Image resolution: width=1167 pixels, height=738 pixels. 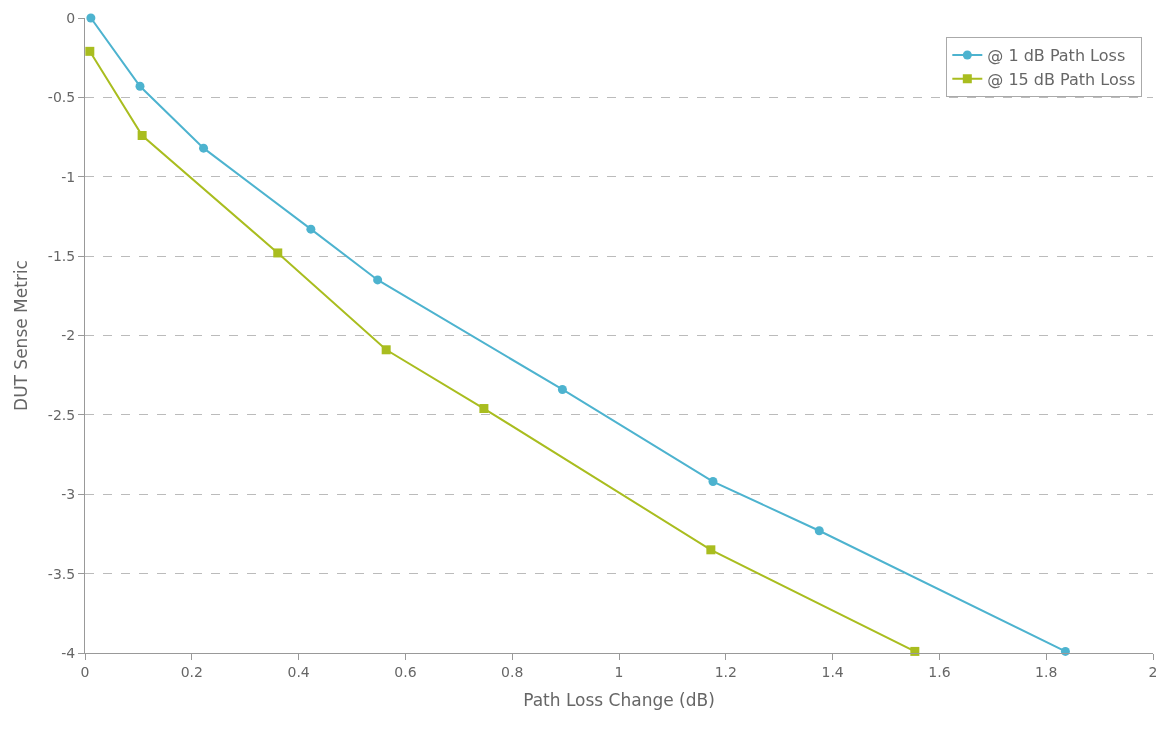 What do you see at coordinates (61, 97) in the screenshot?
I see `y-tick-label: -0.5` at bounding box center [61, 97].